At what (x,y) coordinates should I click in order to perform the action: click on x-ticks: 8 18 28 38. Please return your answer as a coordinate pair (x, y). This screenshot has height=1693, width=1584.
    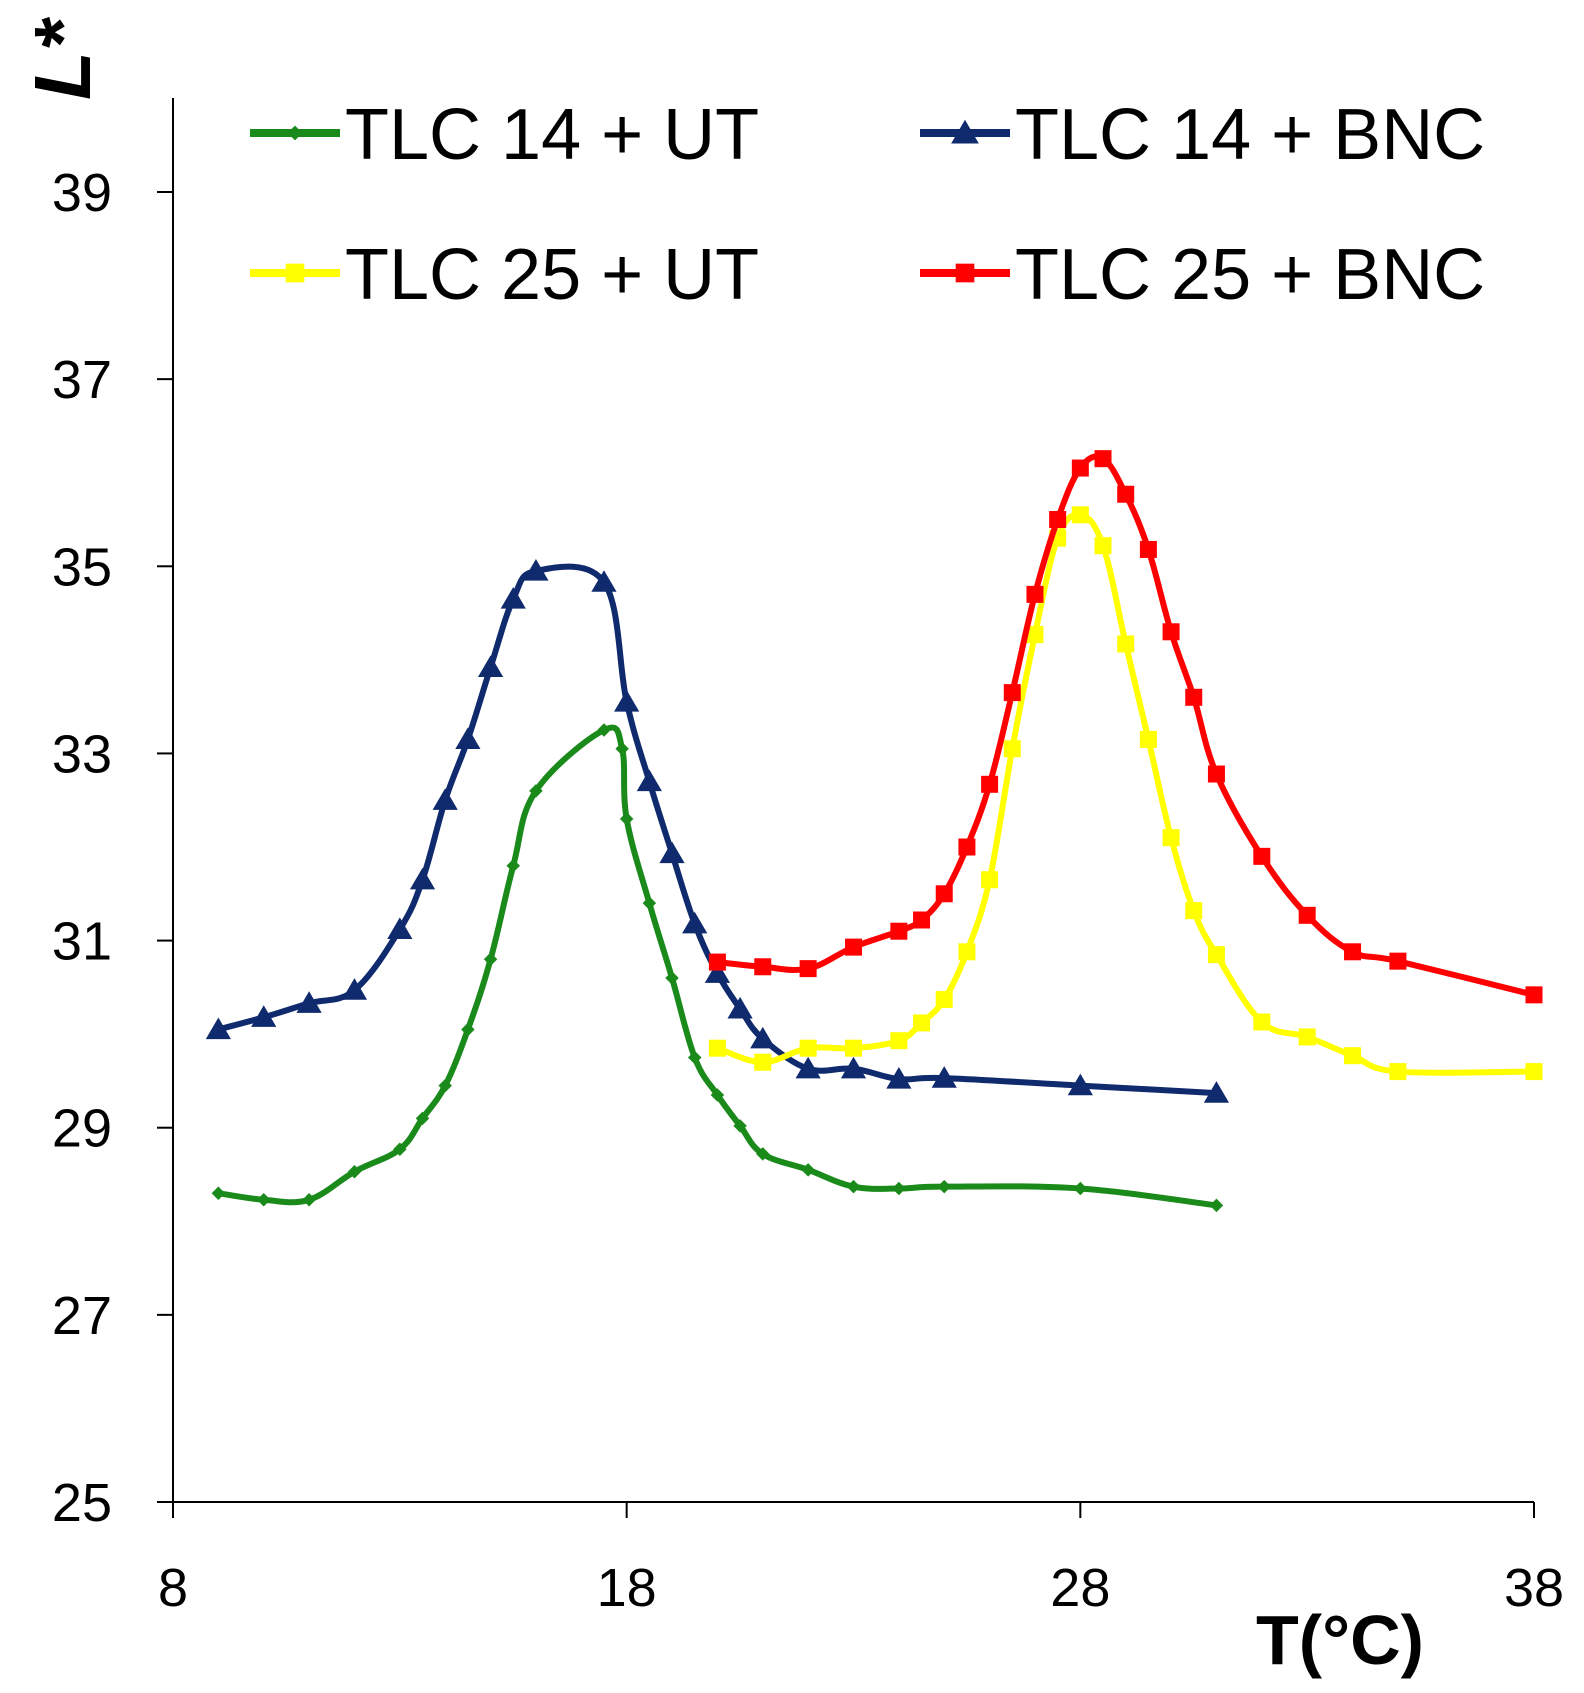
    Looking at the image, I should click on (861, 1560).